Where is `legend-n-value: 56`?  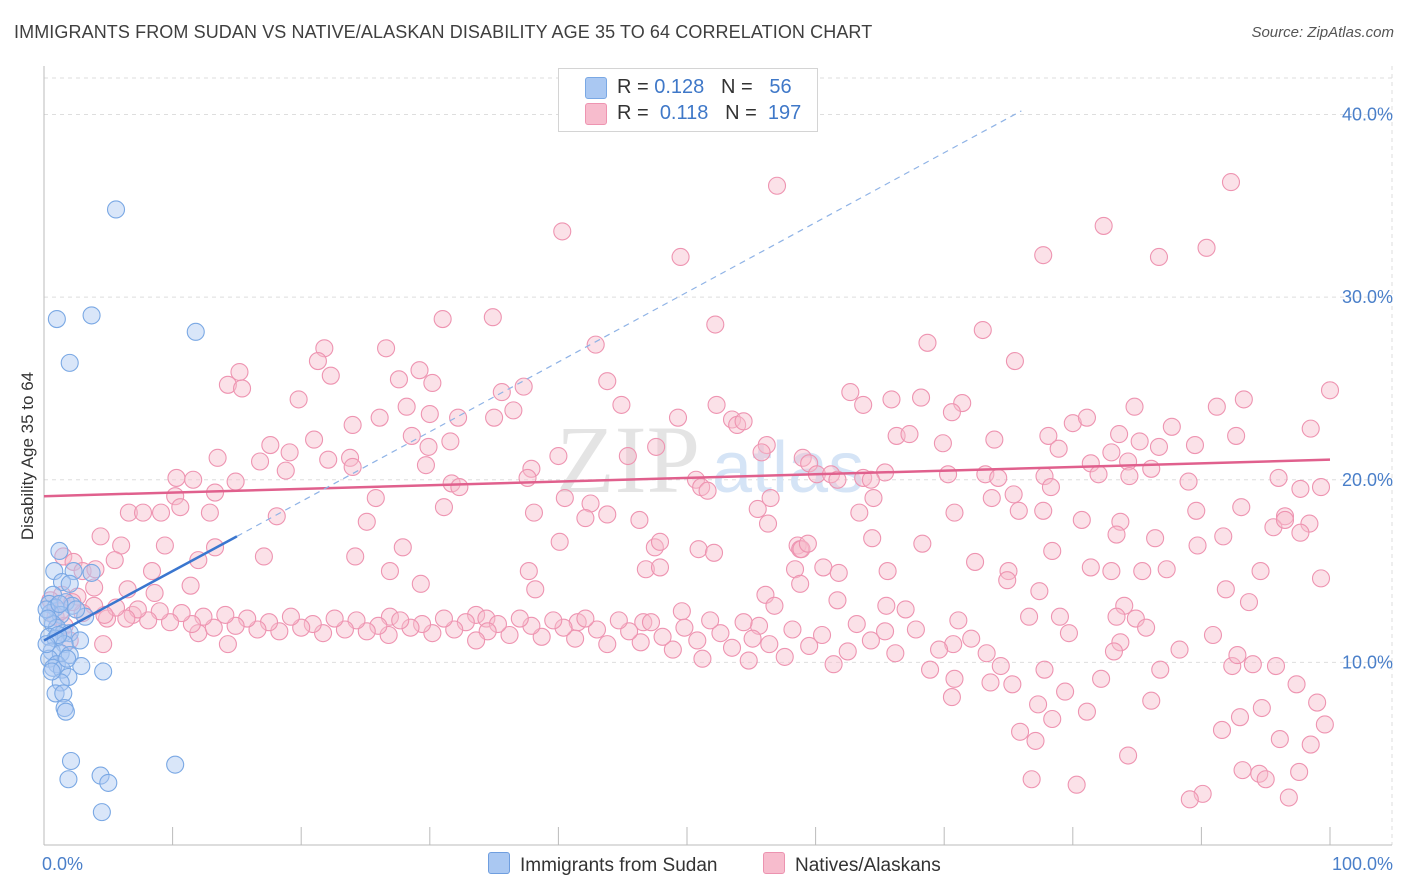
legend-n-value: 56 is located at coordinates (780, 87).